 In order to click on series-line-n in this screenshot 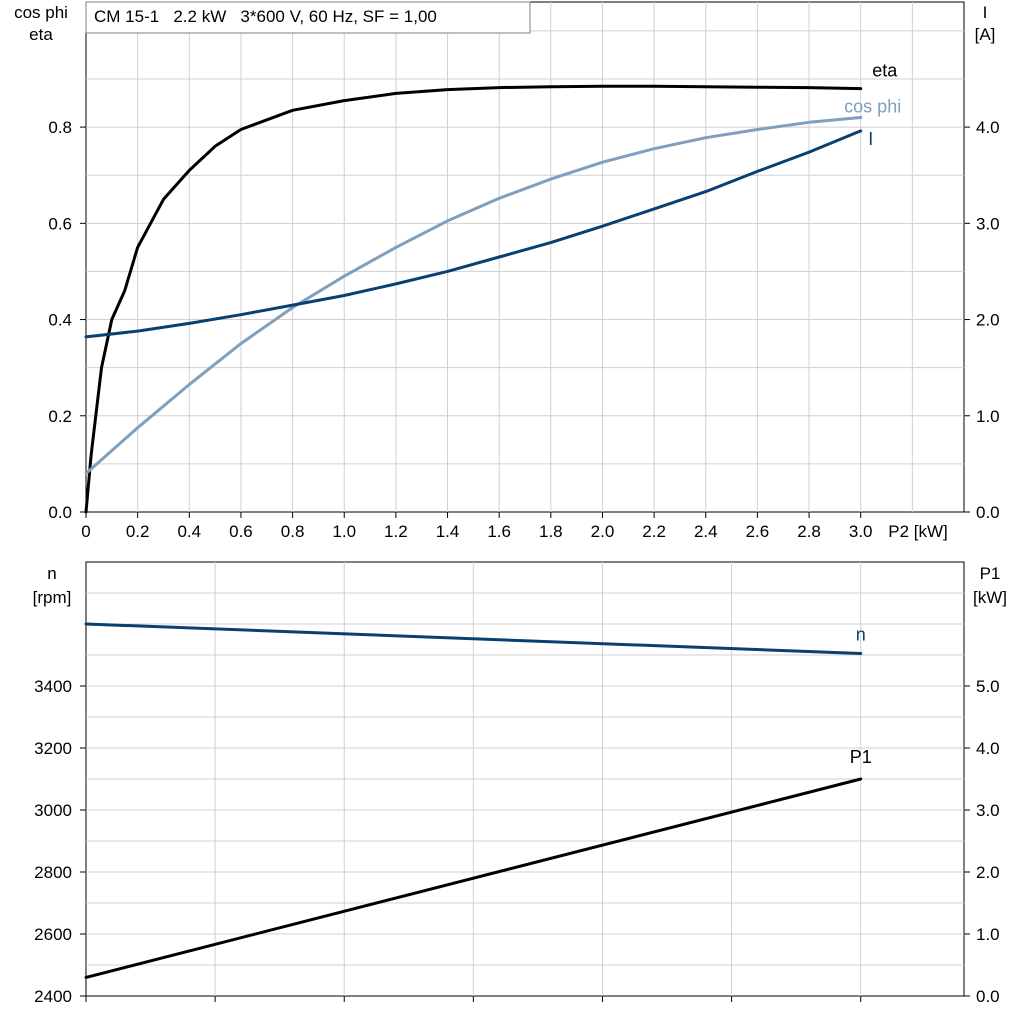, I will do `click(473, 638)`.